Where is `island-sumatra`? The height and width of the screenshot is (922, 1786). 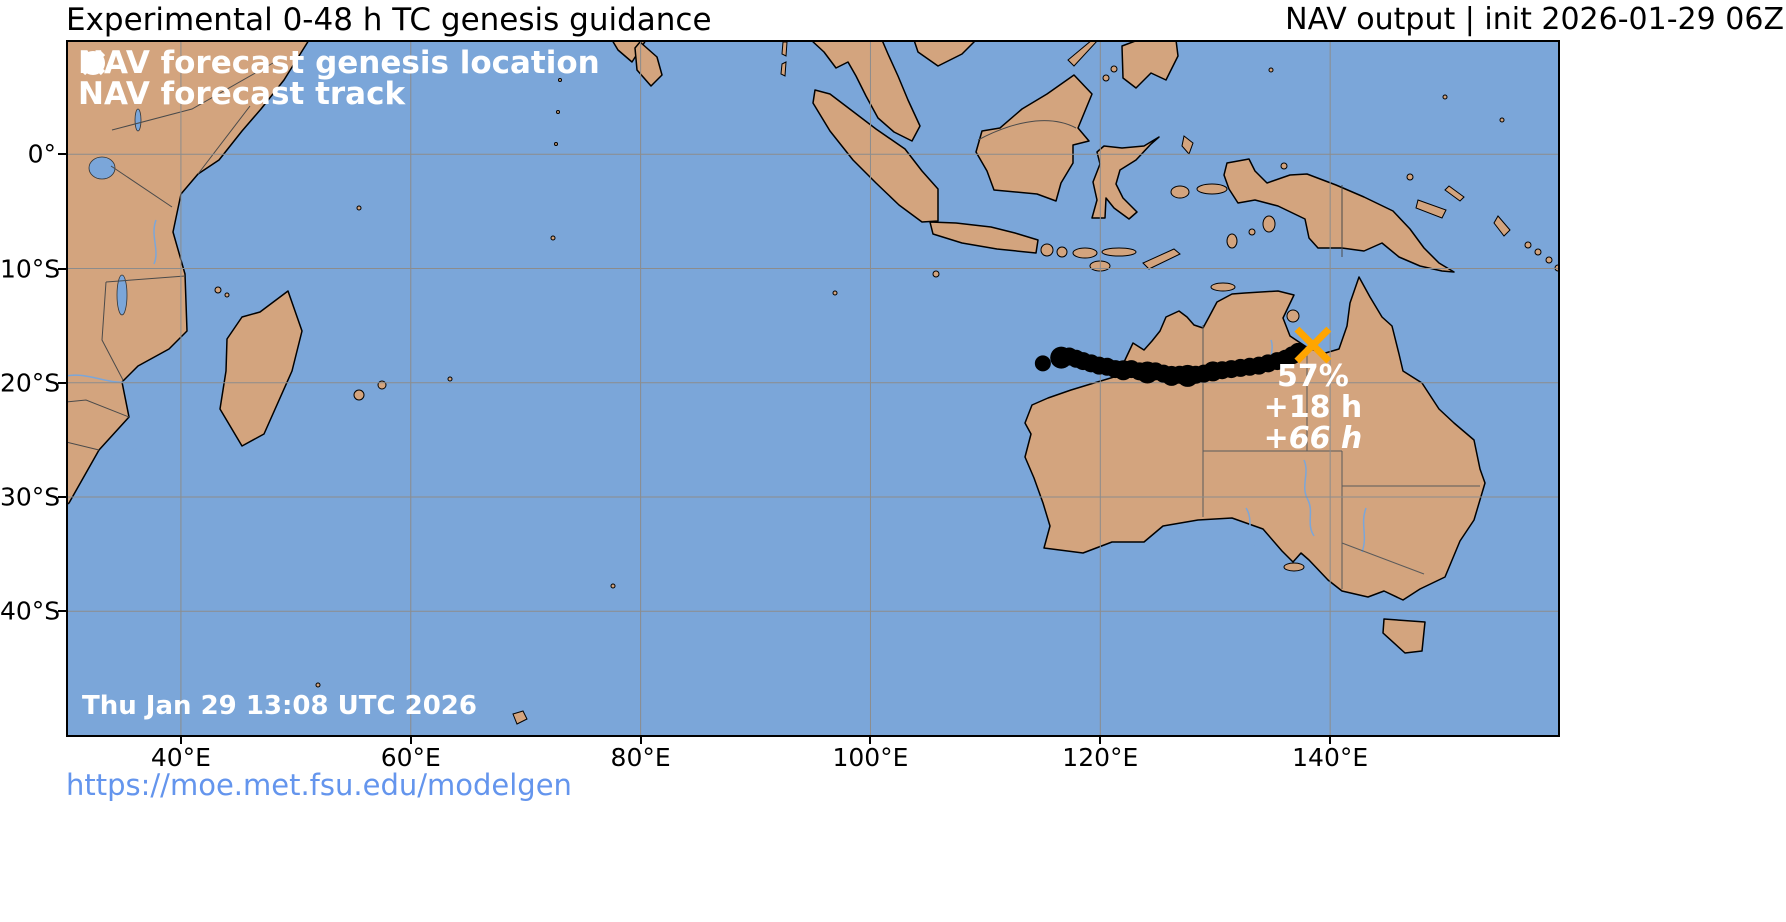
island-sumatra is located at coordinates (875, 156).